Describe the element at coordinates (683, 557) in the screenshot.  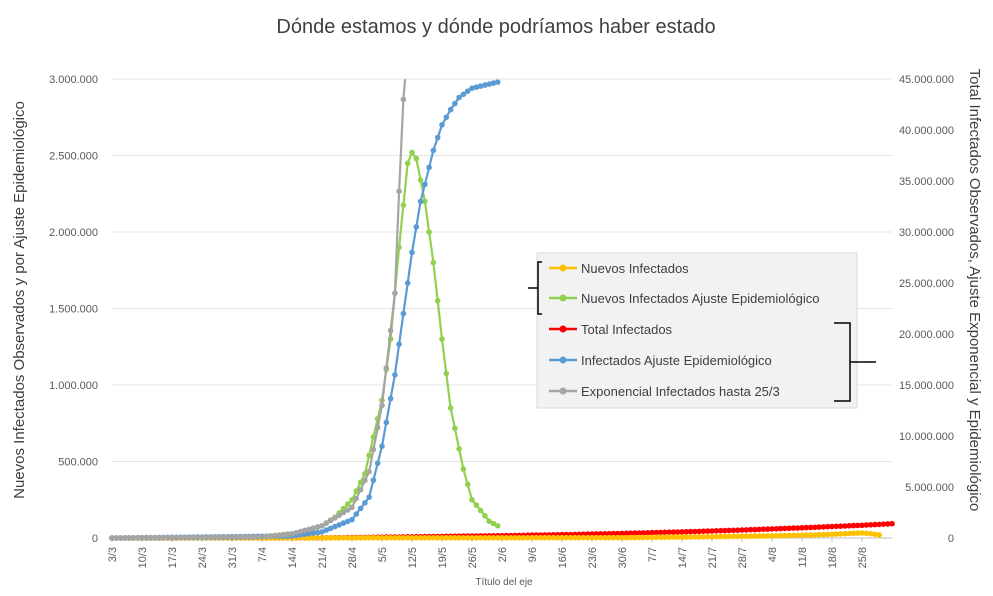
I see `x-tick-label: 14/7` at that location.